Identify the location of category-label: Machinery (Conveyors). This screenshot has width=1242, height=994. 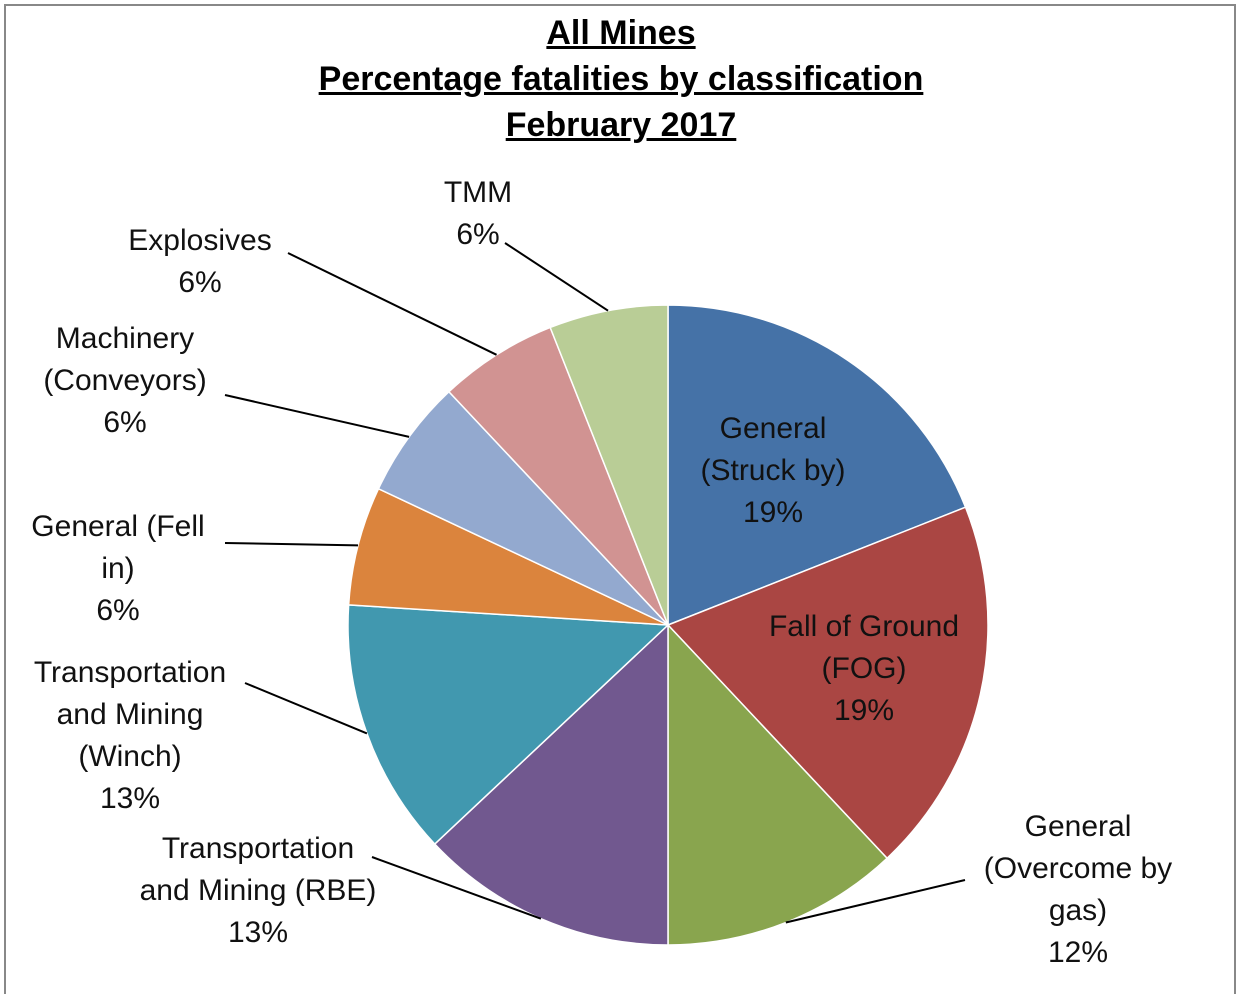
(125, 359).